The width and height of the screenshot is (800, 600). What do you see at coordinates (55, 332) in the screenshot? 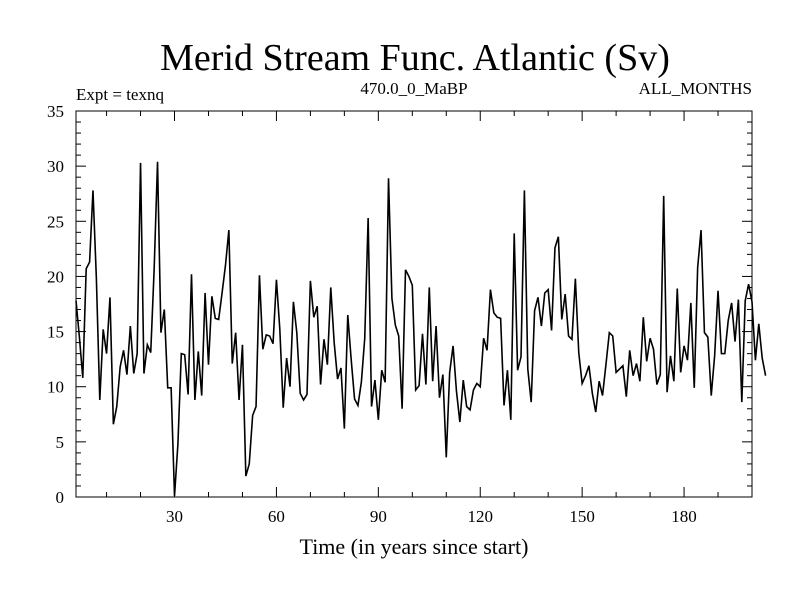
I see `y-tick-label: 15` at bounding box center [55, 332].